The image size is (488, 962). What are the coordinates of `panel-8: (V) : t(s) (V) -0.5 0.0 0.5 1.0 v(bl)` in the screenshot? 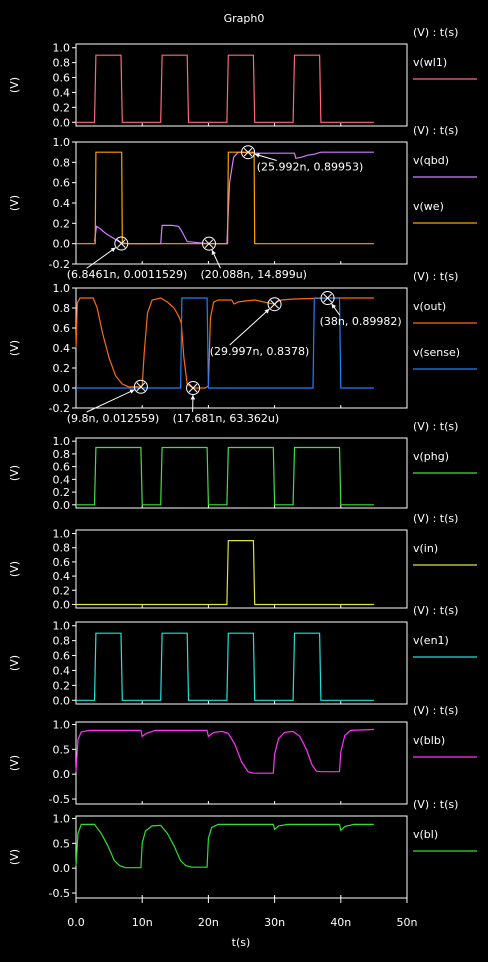 It's located at (242, 849).